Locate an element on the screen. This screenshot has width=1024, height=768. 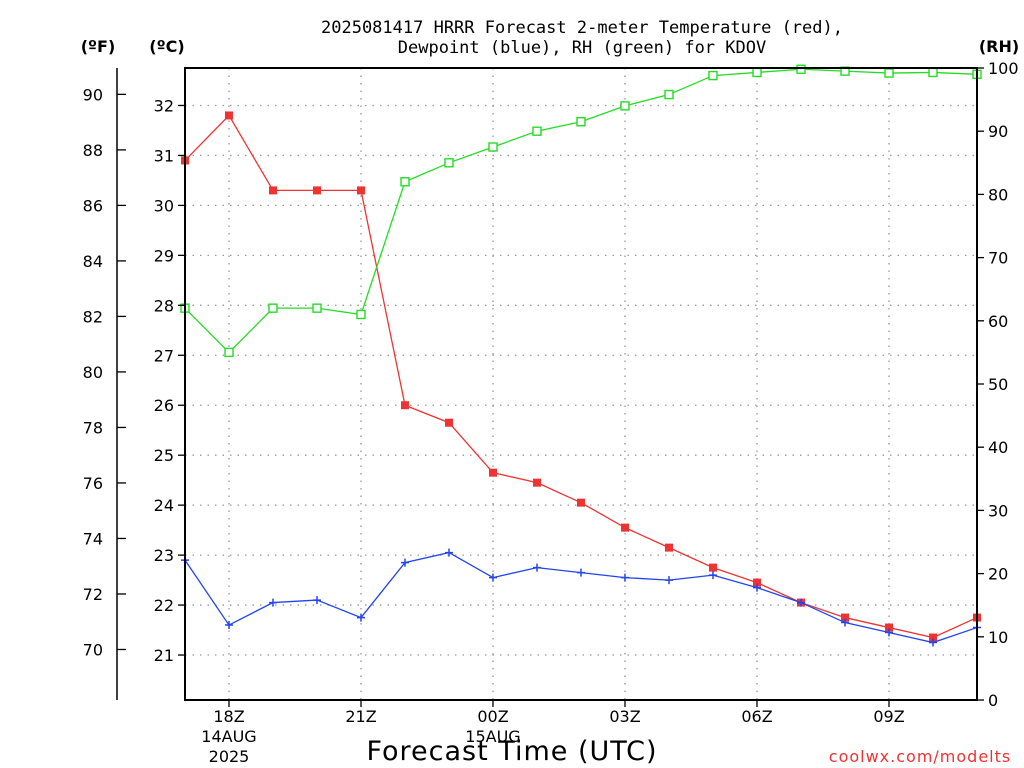
credit-label: coolwx.com/modelts is located at coordinates (920, 756).